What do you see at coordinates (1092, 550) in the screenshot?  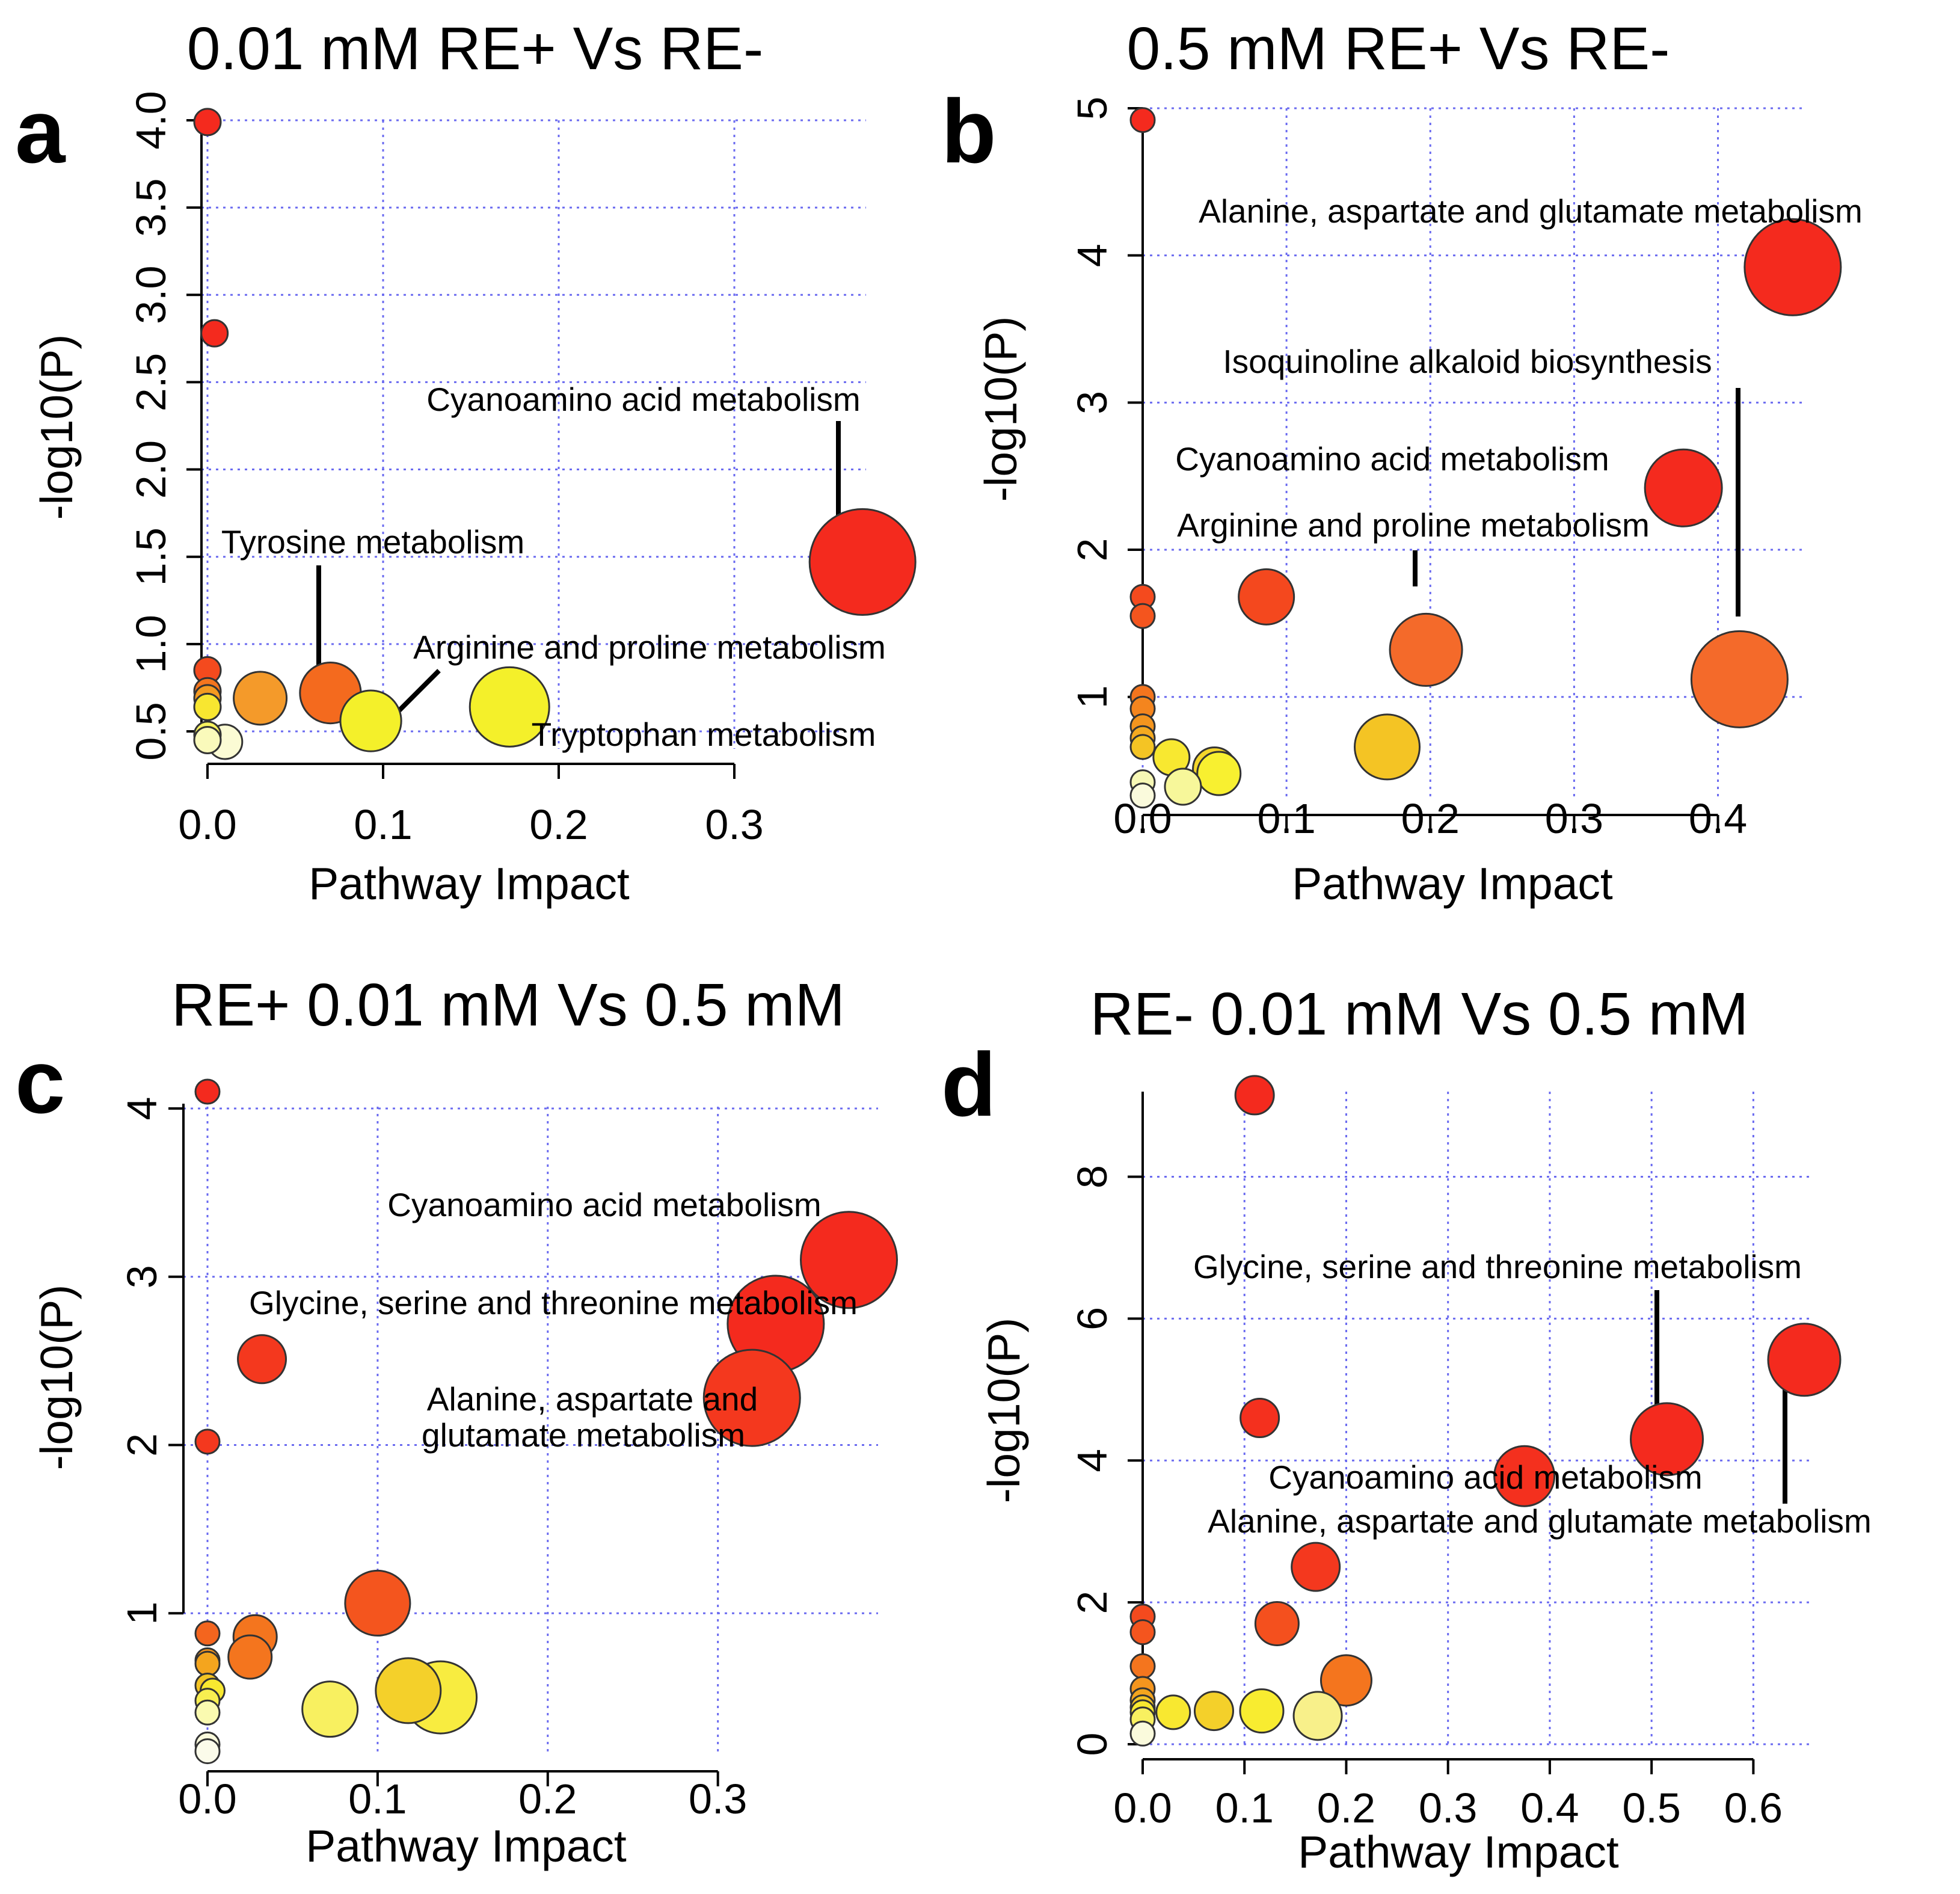 I see `panel-b-ytick-label-1: 2` at bounding box center [1092, 550].